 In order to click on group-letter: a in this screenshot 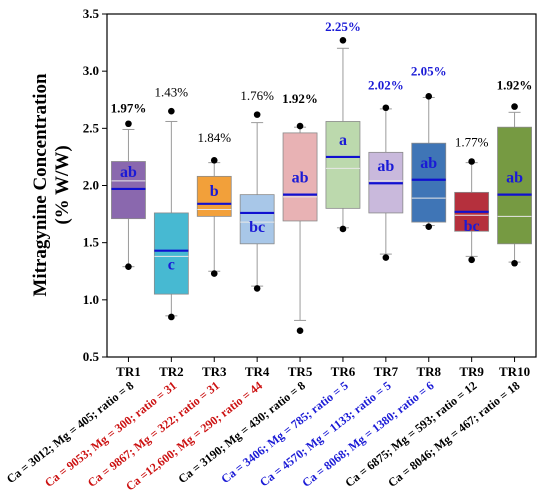, I will do `click(343, 140)`.